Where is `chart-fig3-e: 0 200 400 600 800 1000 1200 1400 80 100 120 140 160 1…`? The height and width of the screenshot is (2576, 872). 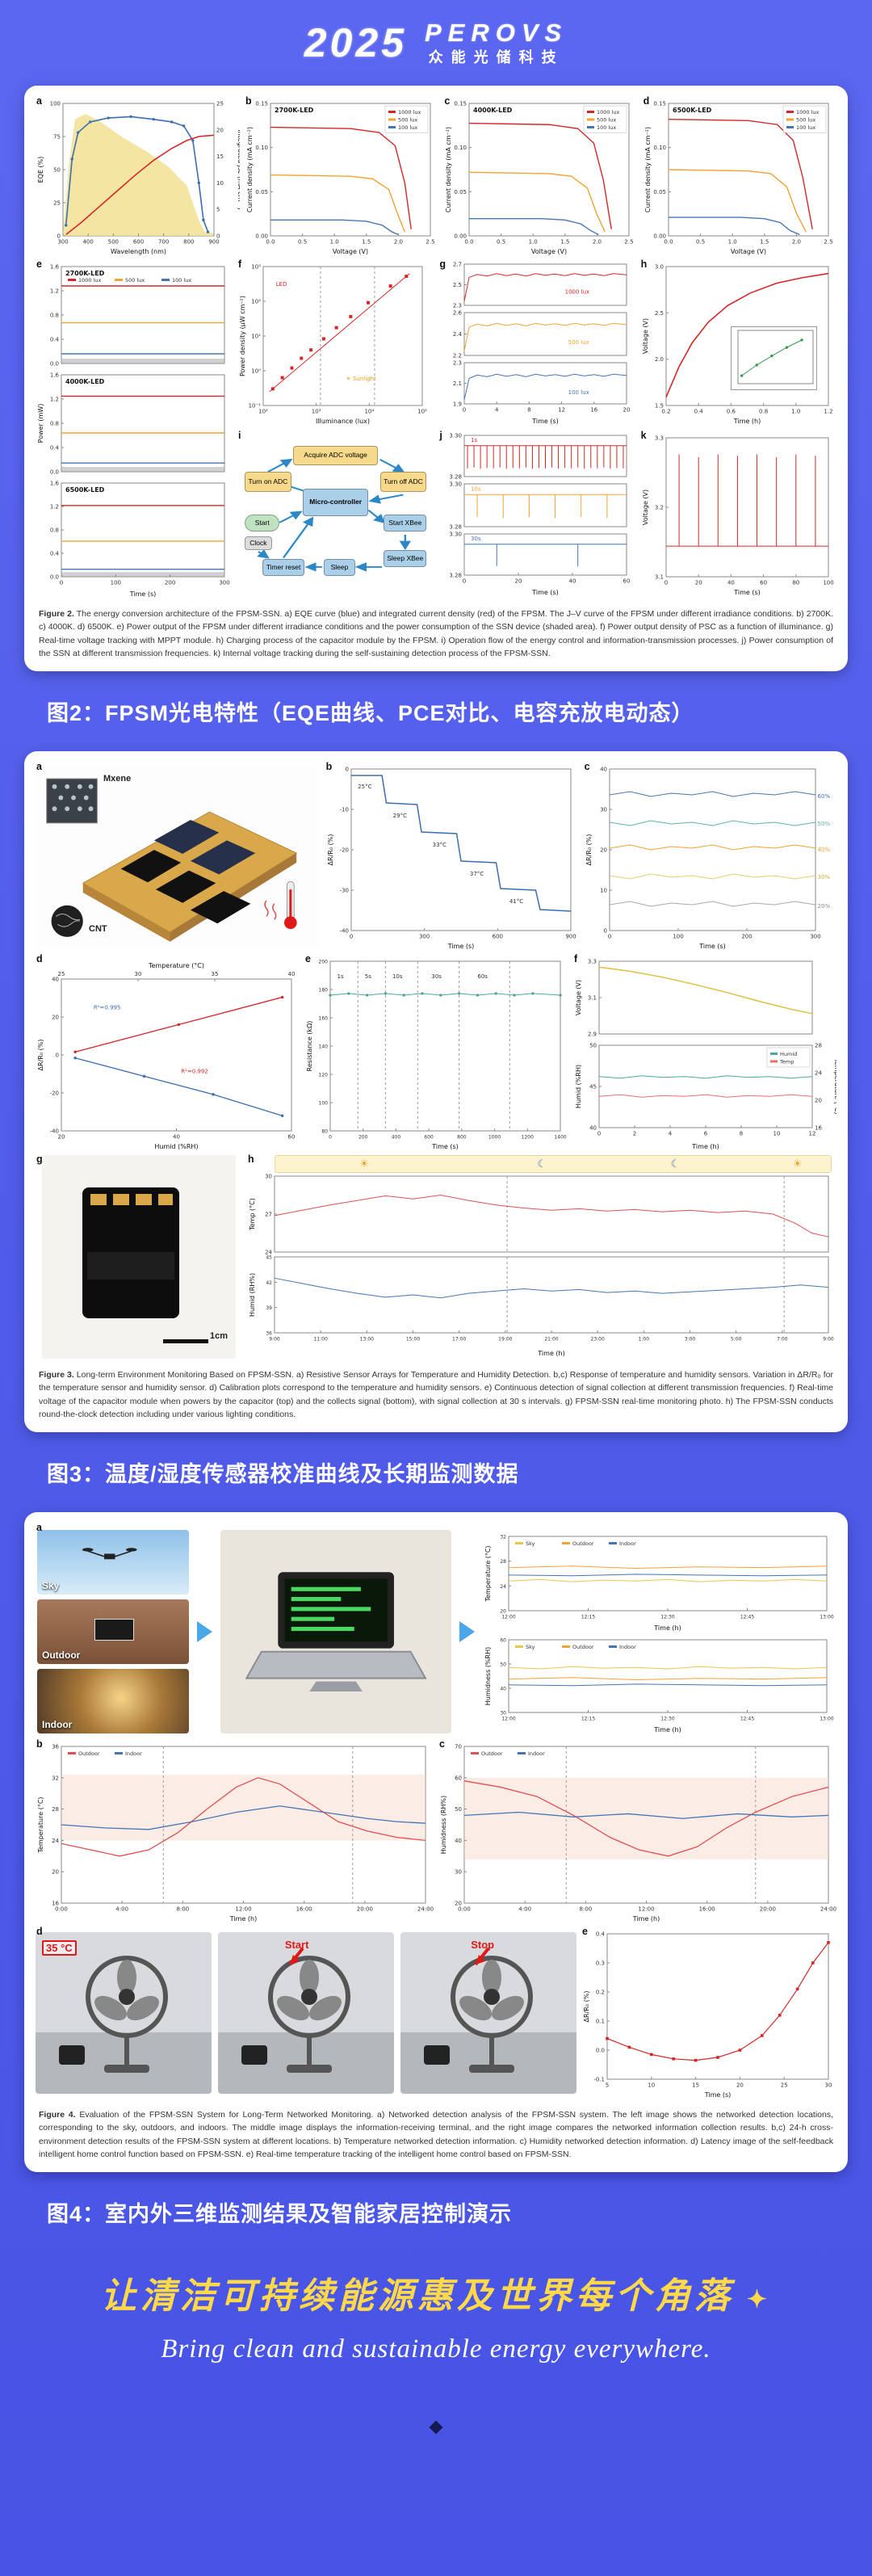
chart-fig3-e: 0 200 400 600 800 1000 1200 1400 80 100 120 140 160 1… is located at coordinates (436, 1053).